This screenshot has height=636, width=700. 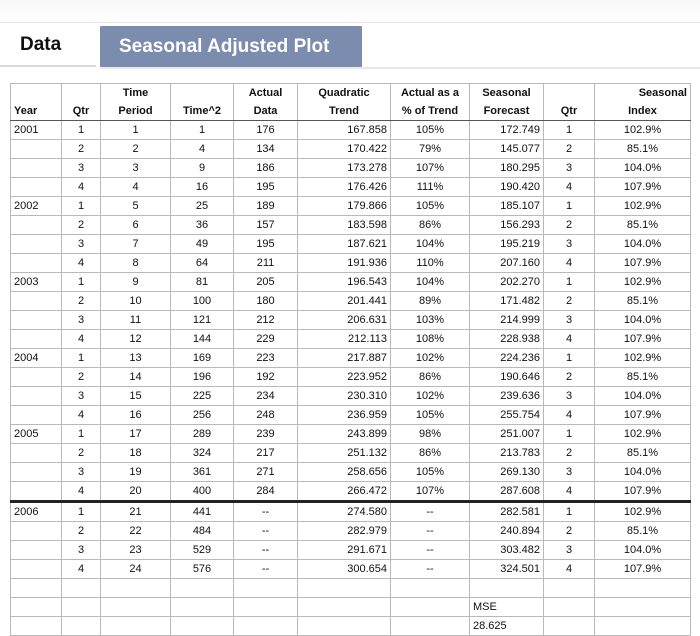 I want to click on quadratic-trend-cell: 201.441, so click(x=344, y=301).